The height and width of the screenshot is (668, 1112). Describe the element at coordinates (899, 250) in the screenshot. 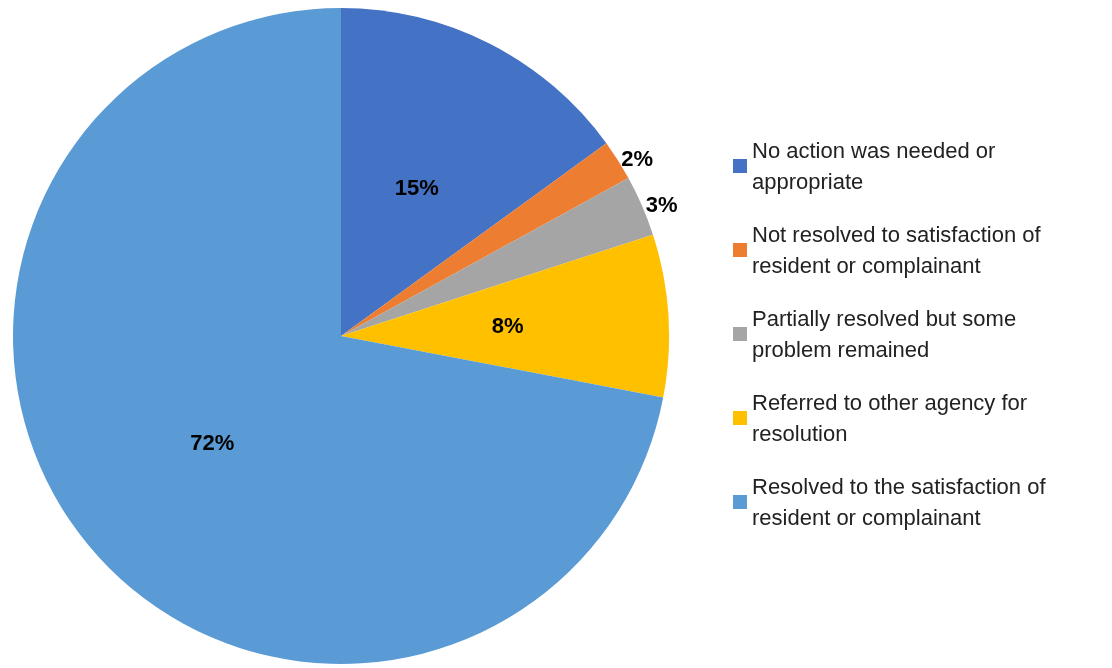

I see `legend-label: Not resolved to satisfaction of resident or complainant` at that location.